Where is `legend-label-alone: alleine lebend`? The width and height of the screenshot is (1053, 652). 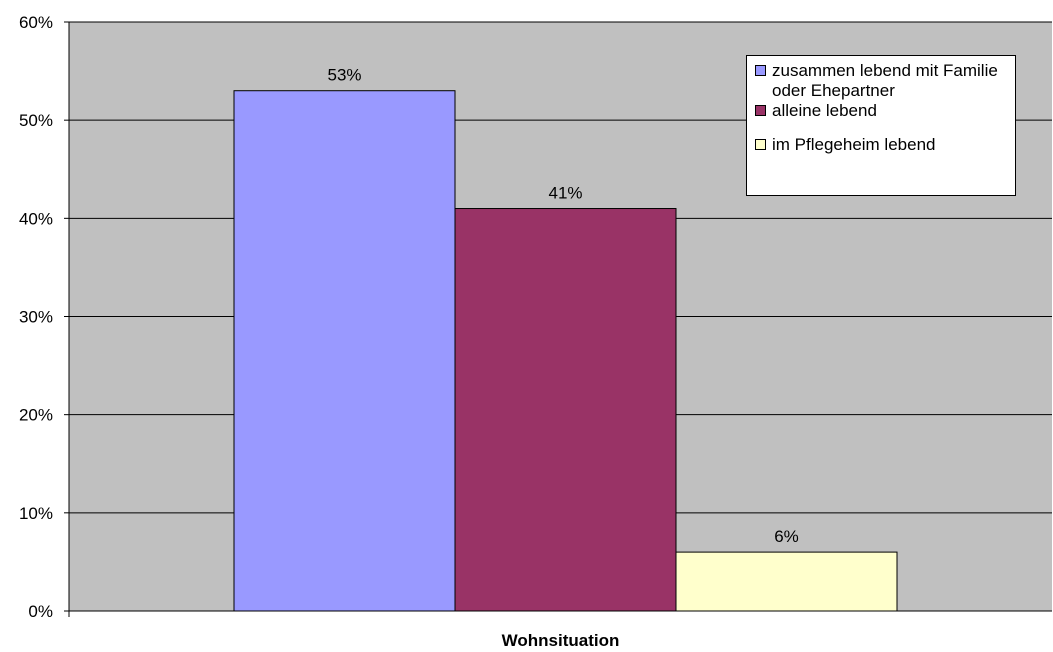
legend-label-alone: alleine lebend is located at coordinates (824, 110).